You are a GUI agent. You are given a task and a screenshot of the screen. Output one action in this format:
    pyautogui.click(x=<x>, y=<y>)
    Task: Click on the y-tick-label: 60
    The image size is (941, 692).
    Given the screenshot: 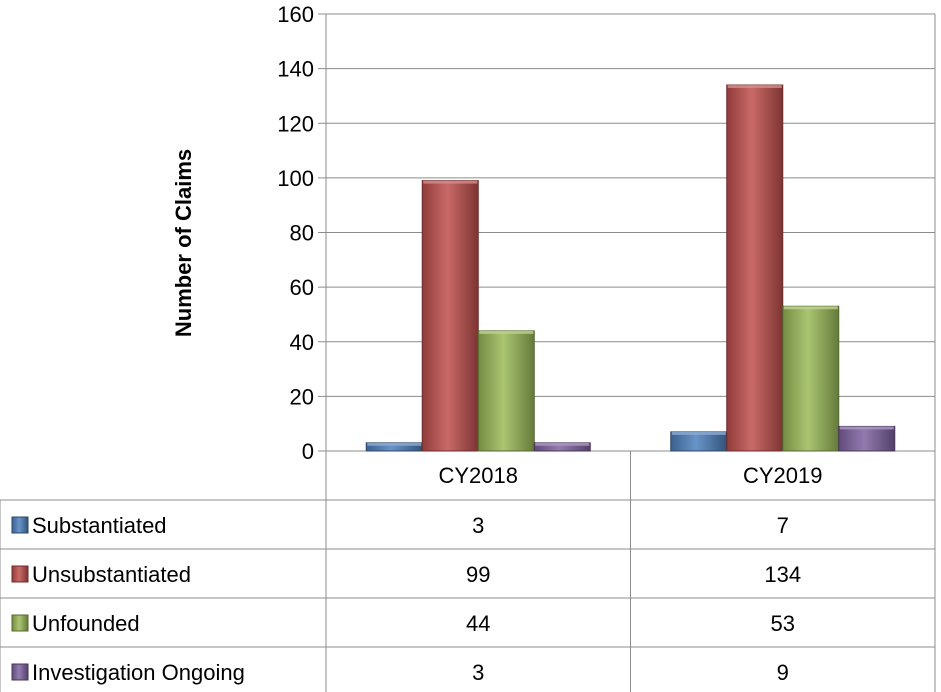 What is the action you would take?
    pyautogui.click(x=302, y=287)
    